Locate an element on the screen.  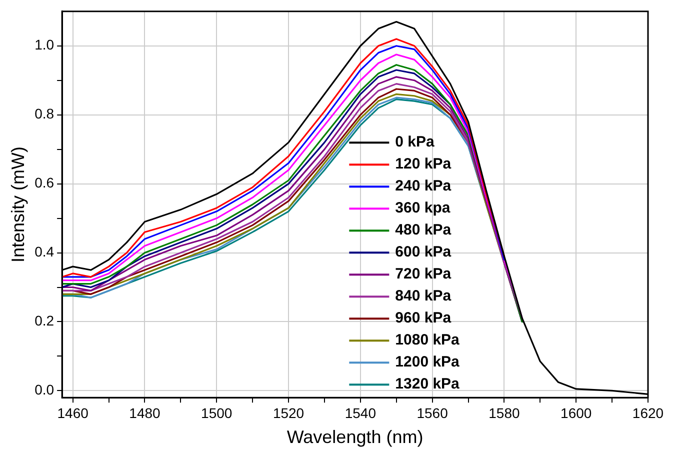
legend-label: 1200 kPa is located at coordinates (427, 362).